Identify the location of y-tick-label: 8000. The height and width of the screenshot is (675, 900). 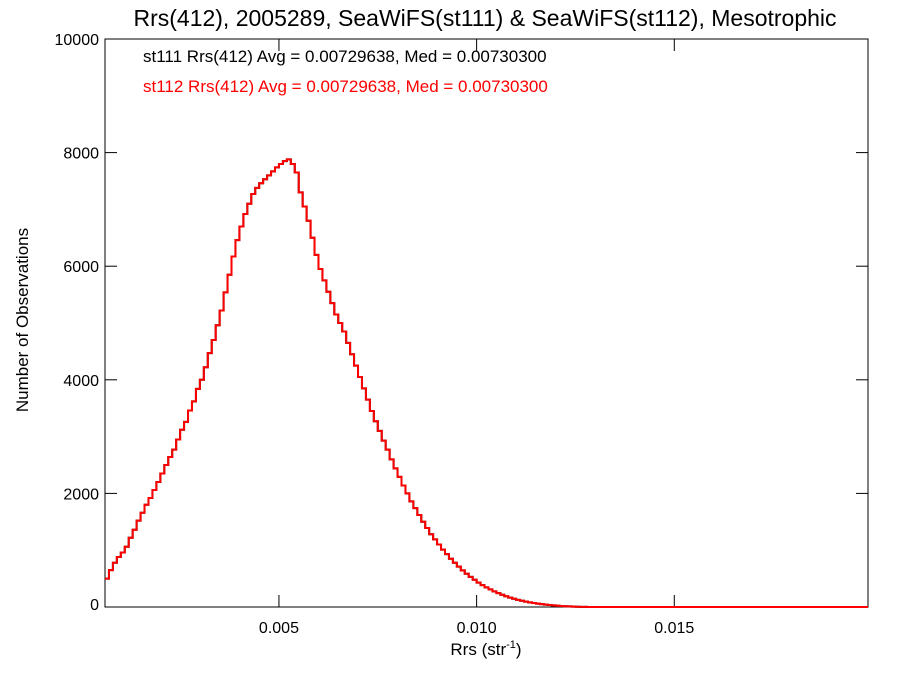
(81, 154).